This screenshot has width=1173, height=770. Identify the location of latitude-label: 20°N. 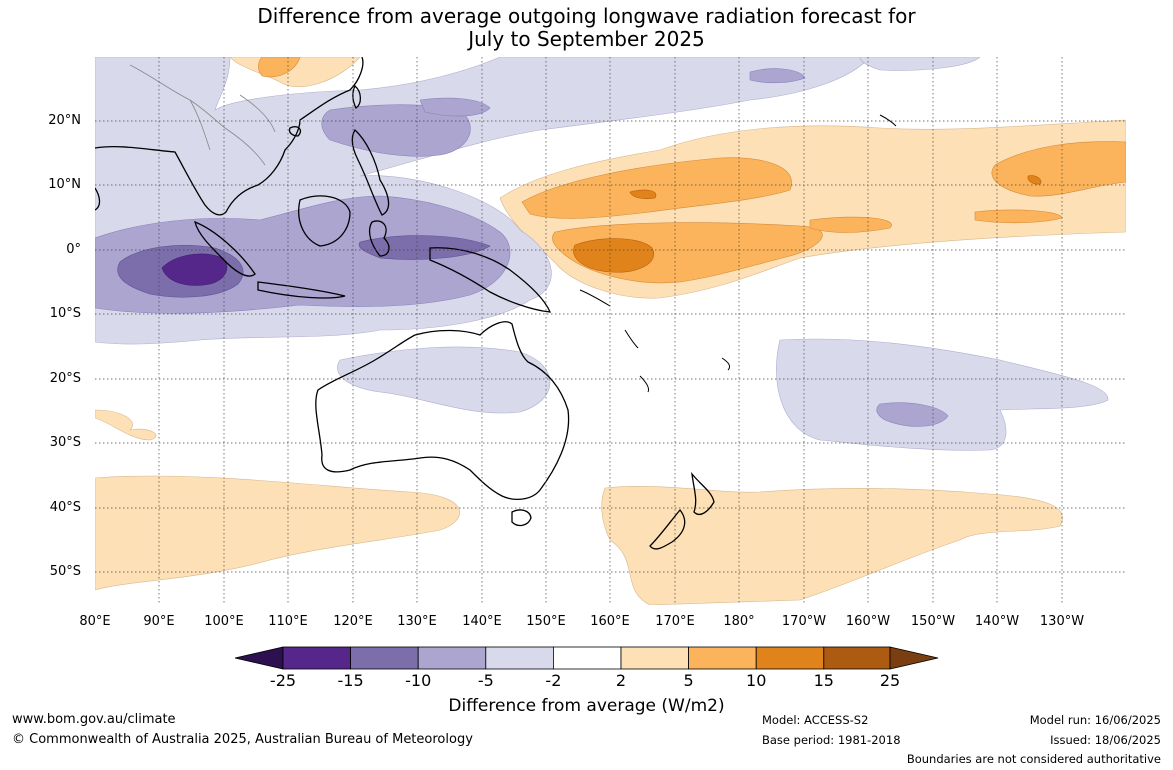
(64, 120).